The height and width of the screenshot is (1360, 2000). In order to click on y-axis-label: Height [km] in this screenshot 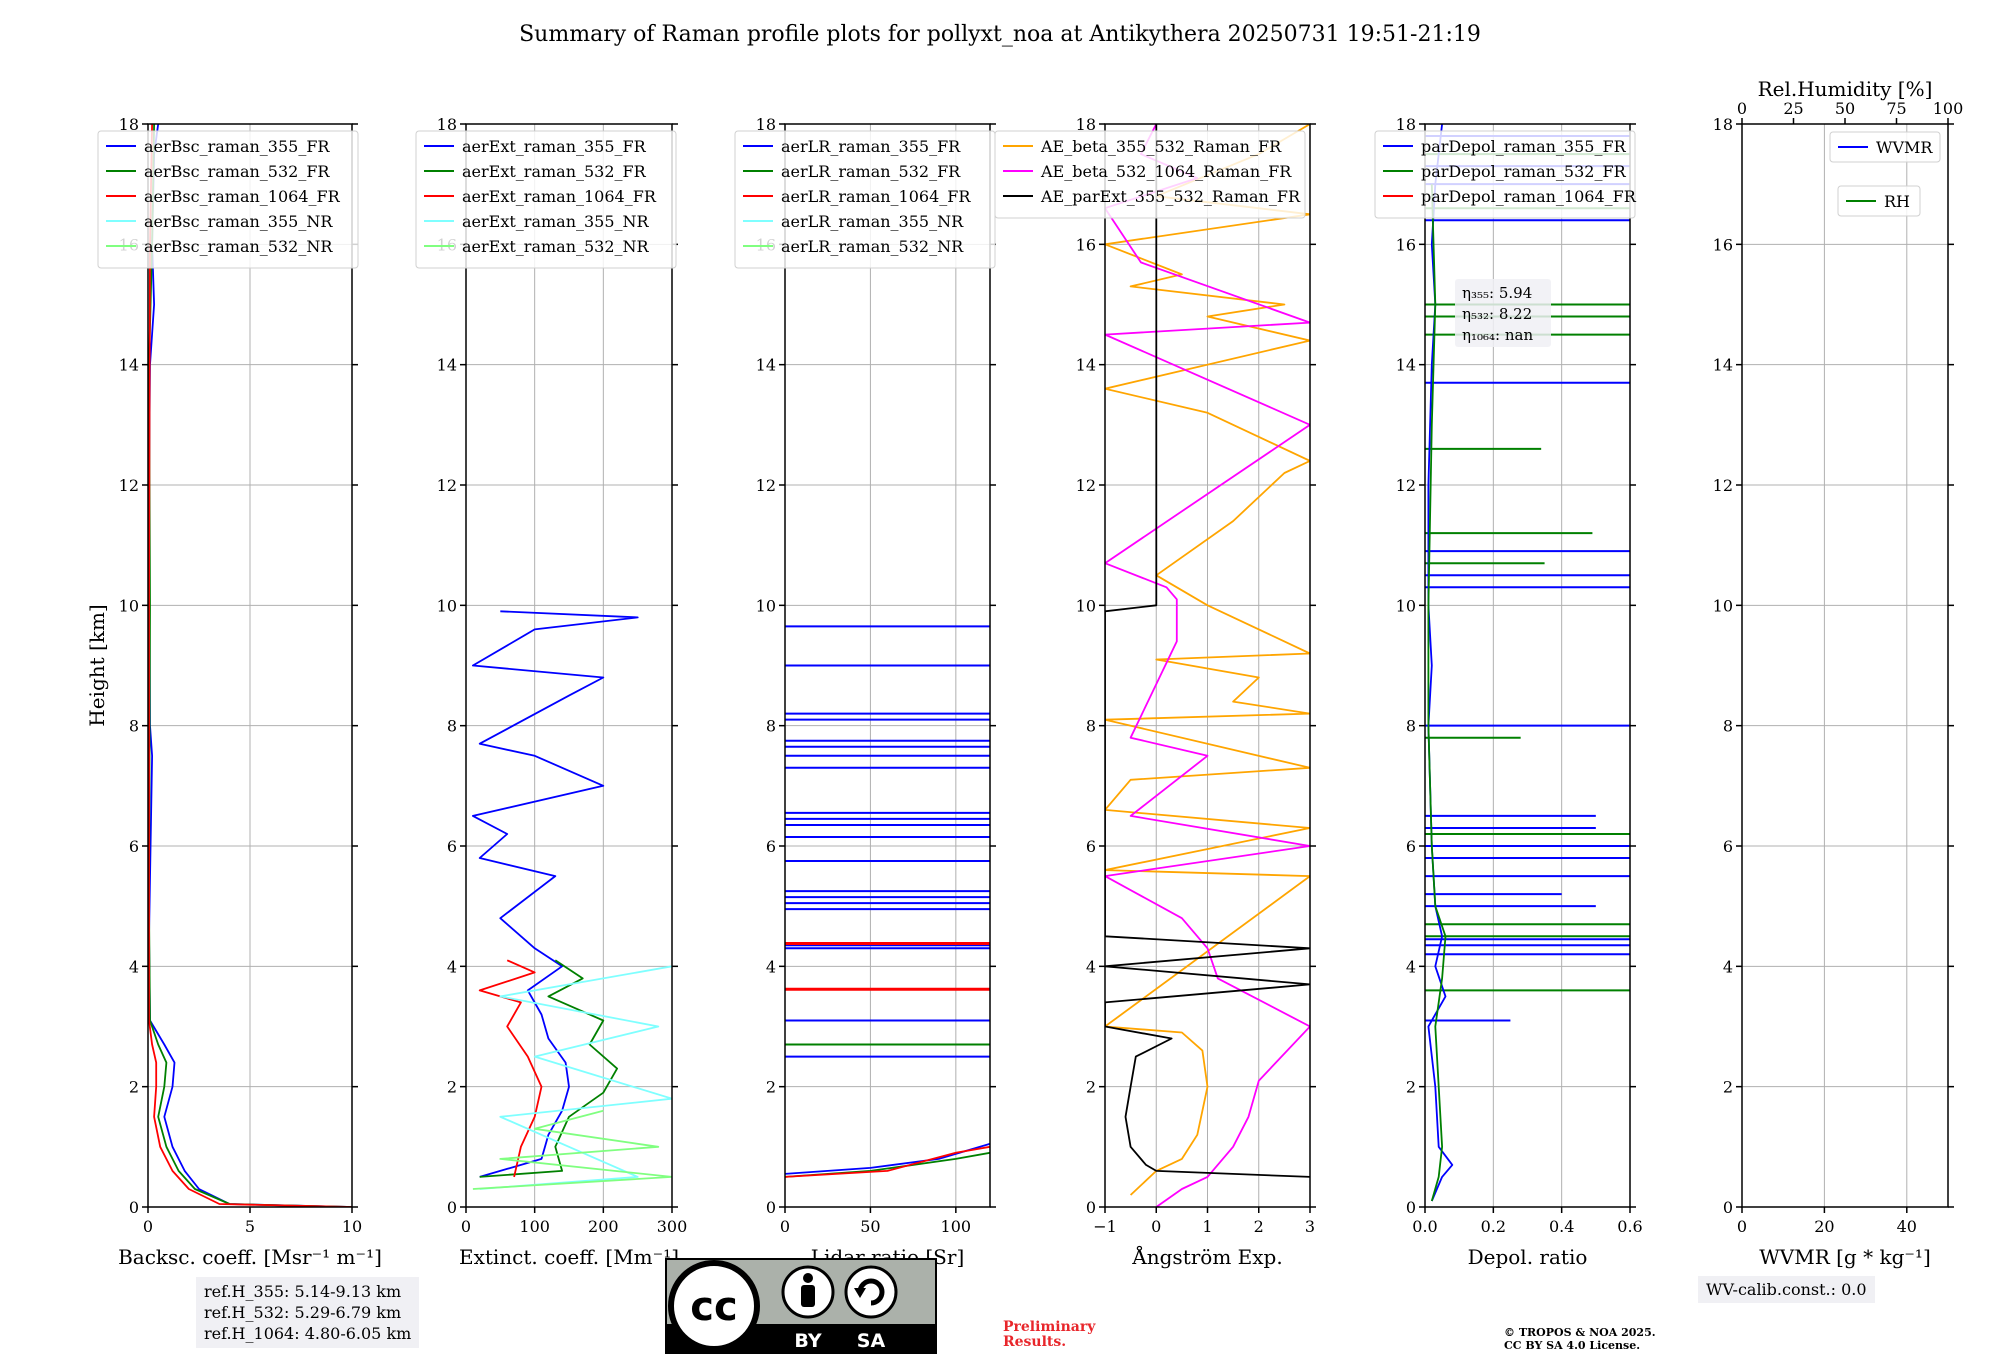, I will do `click(97, 665)`.